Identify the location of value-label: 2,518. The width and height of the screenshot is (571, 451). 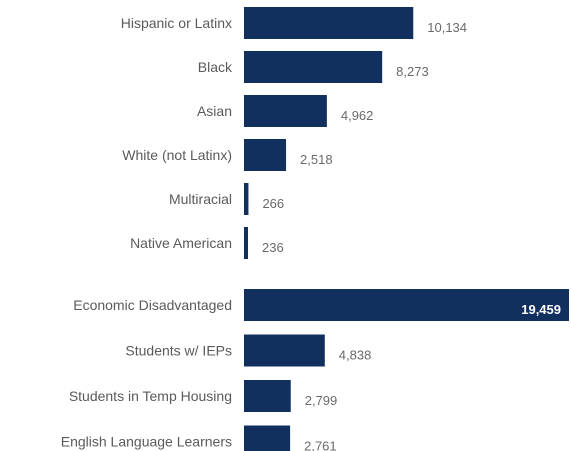
(316, 159).